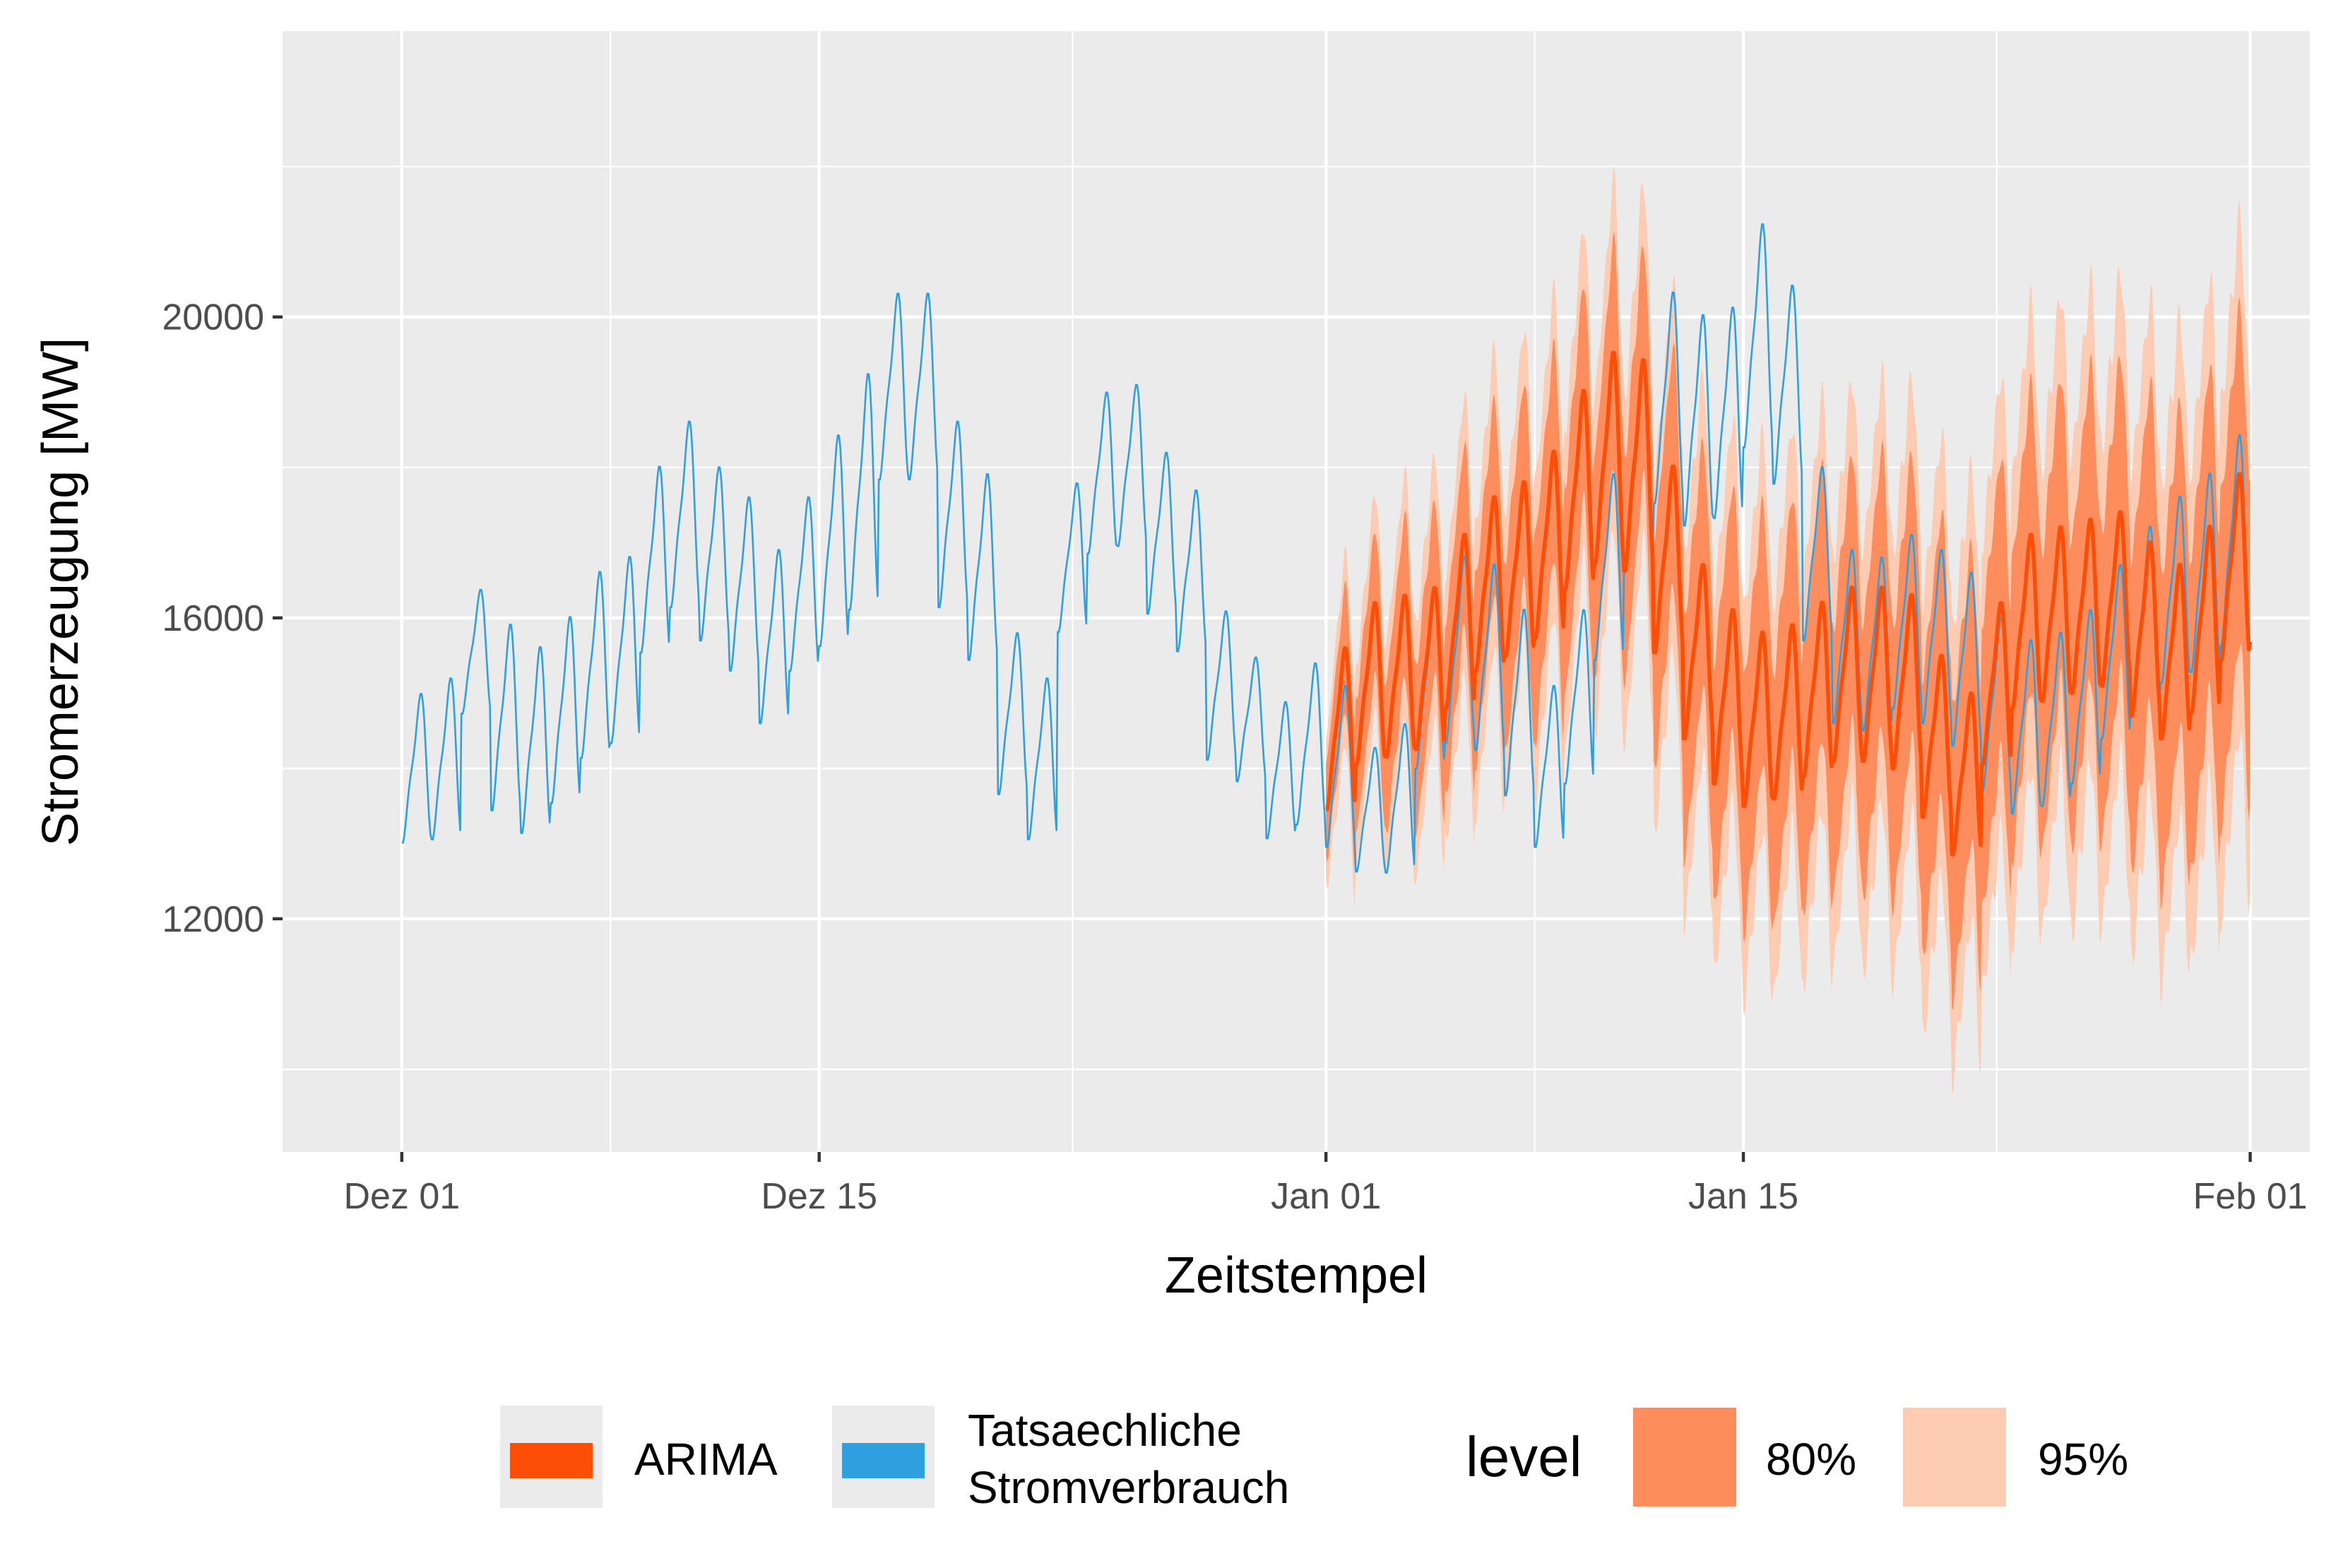  What do you see at coordinates (706, 1459) in the screenshot?
I see `legend-label-arima: ARIMA` at bounding box center [706, 1459].